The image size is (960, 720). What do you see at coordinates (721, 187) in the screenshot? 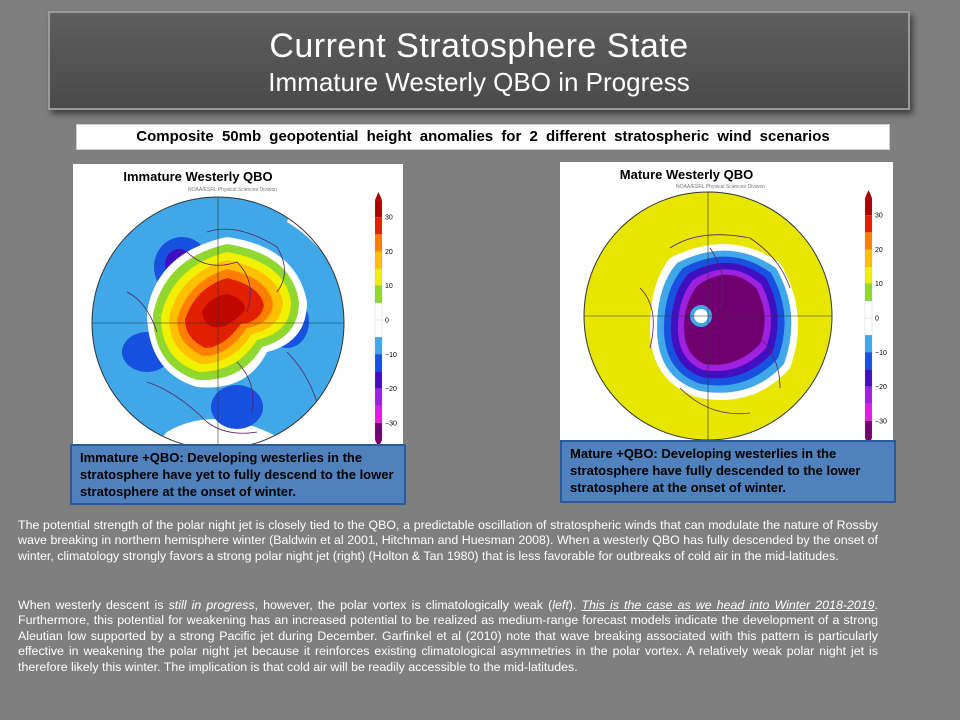
I see `noaa-credit-right: NOAA/ESRL Physical Sciences Division` at bounding box center [721, 187].